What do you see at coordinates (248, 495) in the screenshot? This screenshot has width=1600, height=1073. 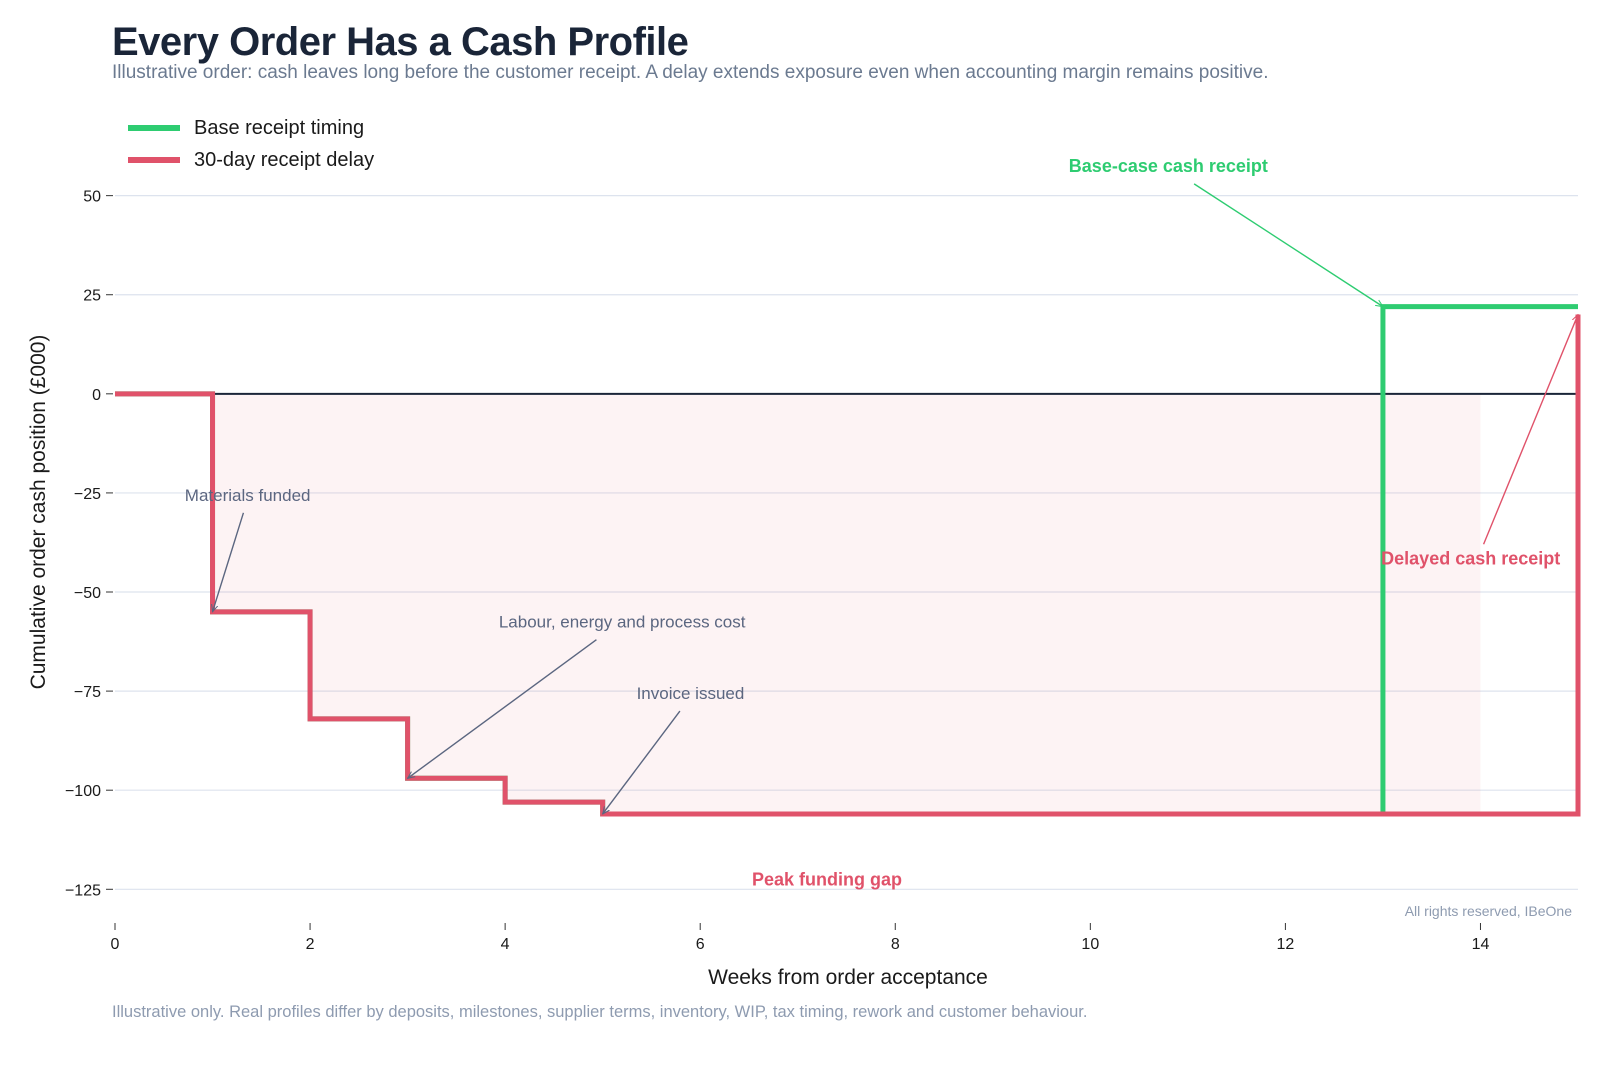 I see `annotation-label: Materials funded` at bounding box center [248, 495].